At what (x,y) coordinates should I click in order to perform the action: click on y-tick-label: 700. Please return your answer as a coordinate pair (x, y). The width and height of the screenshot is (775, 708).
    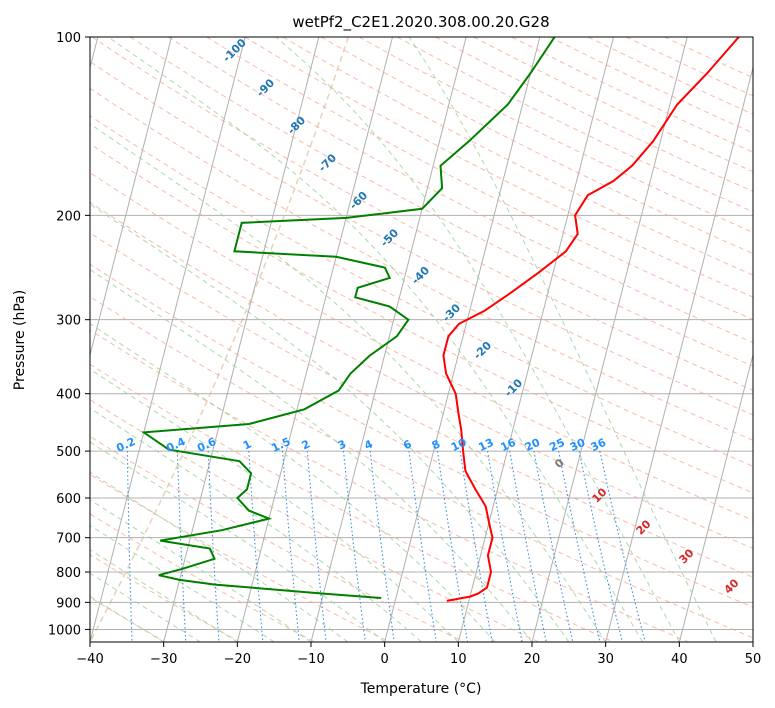
    Looking at the image, I should click on (68, 539).